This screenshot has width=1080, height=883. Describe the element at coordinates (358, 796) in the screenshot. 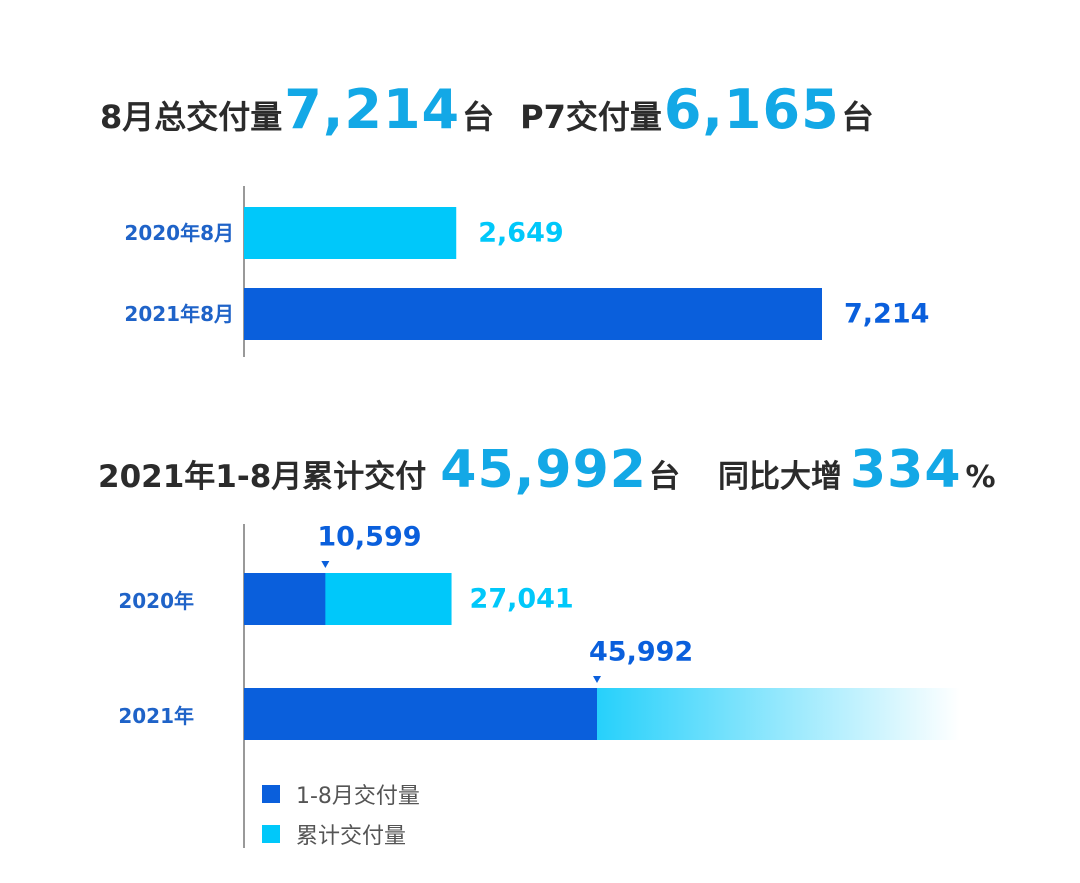

I see `legend-label-monthly: 1-8月交付量` at that location.